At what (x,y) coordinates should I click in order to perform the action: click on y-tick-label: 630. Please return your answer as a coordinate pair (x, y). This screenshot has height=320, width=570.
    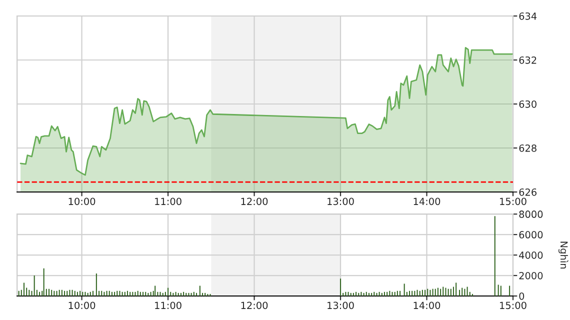
    Looking at the image, I should click on (527, 104).